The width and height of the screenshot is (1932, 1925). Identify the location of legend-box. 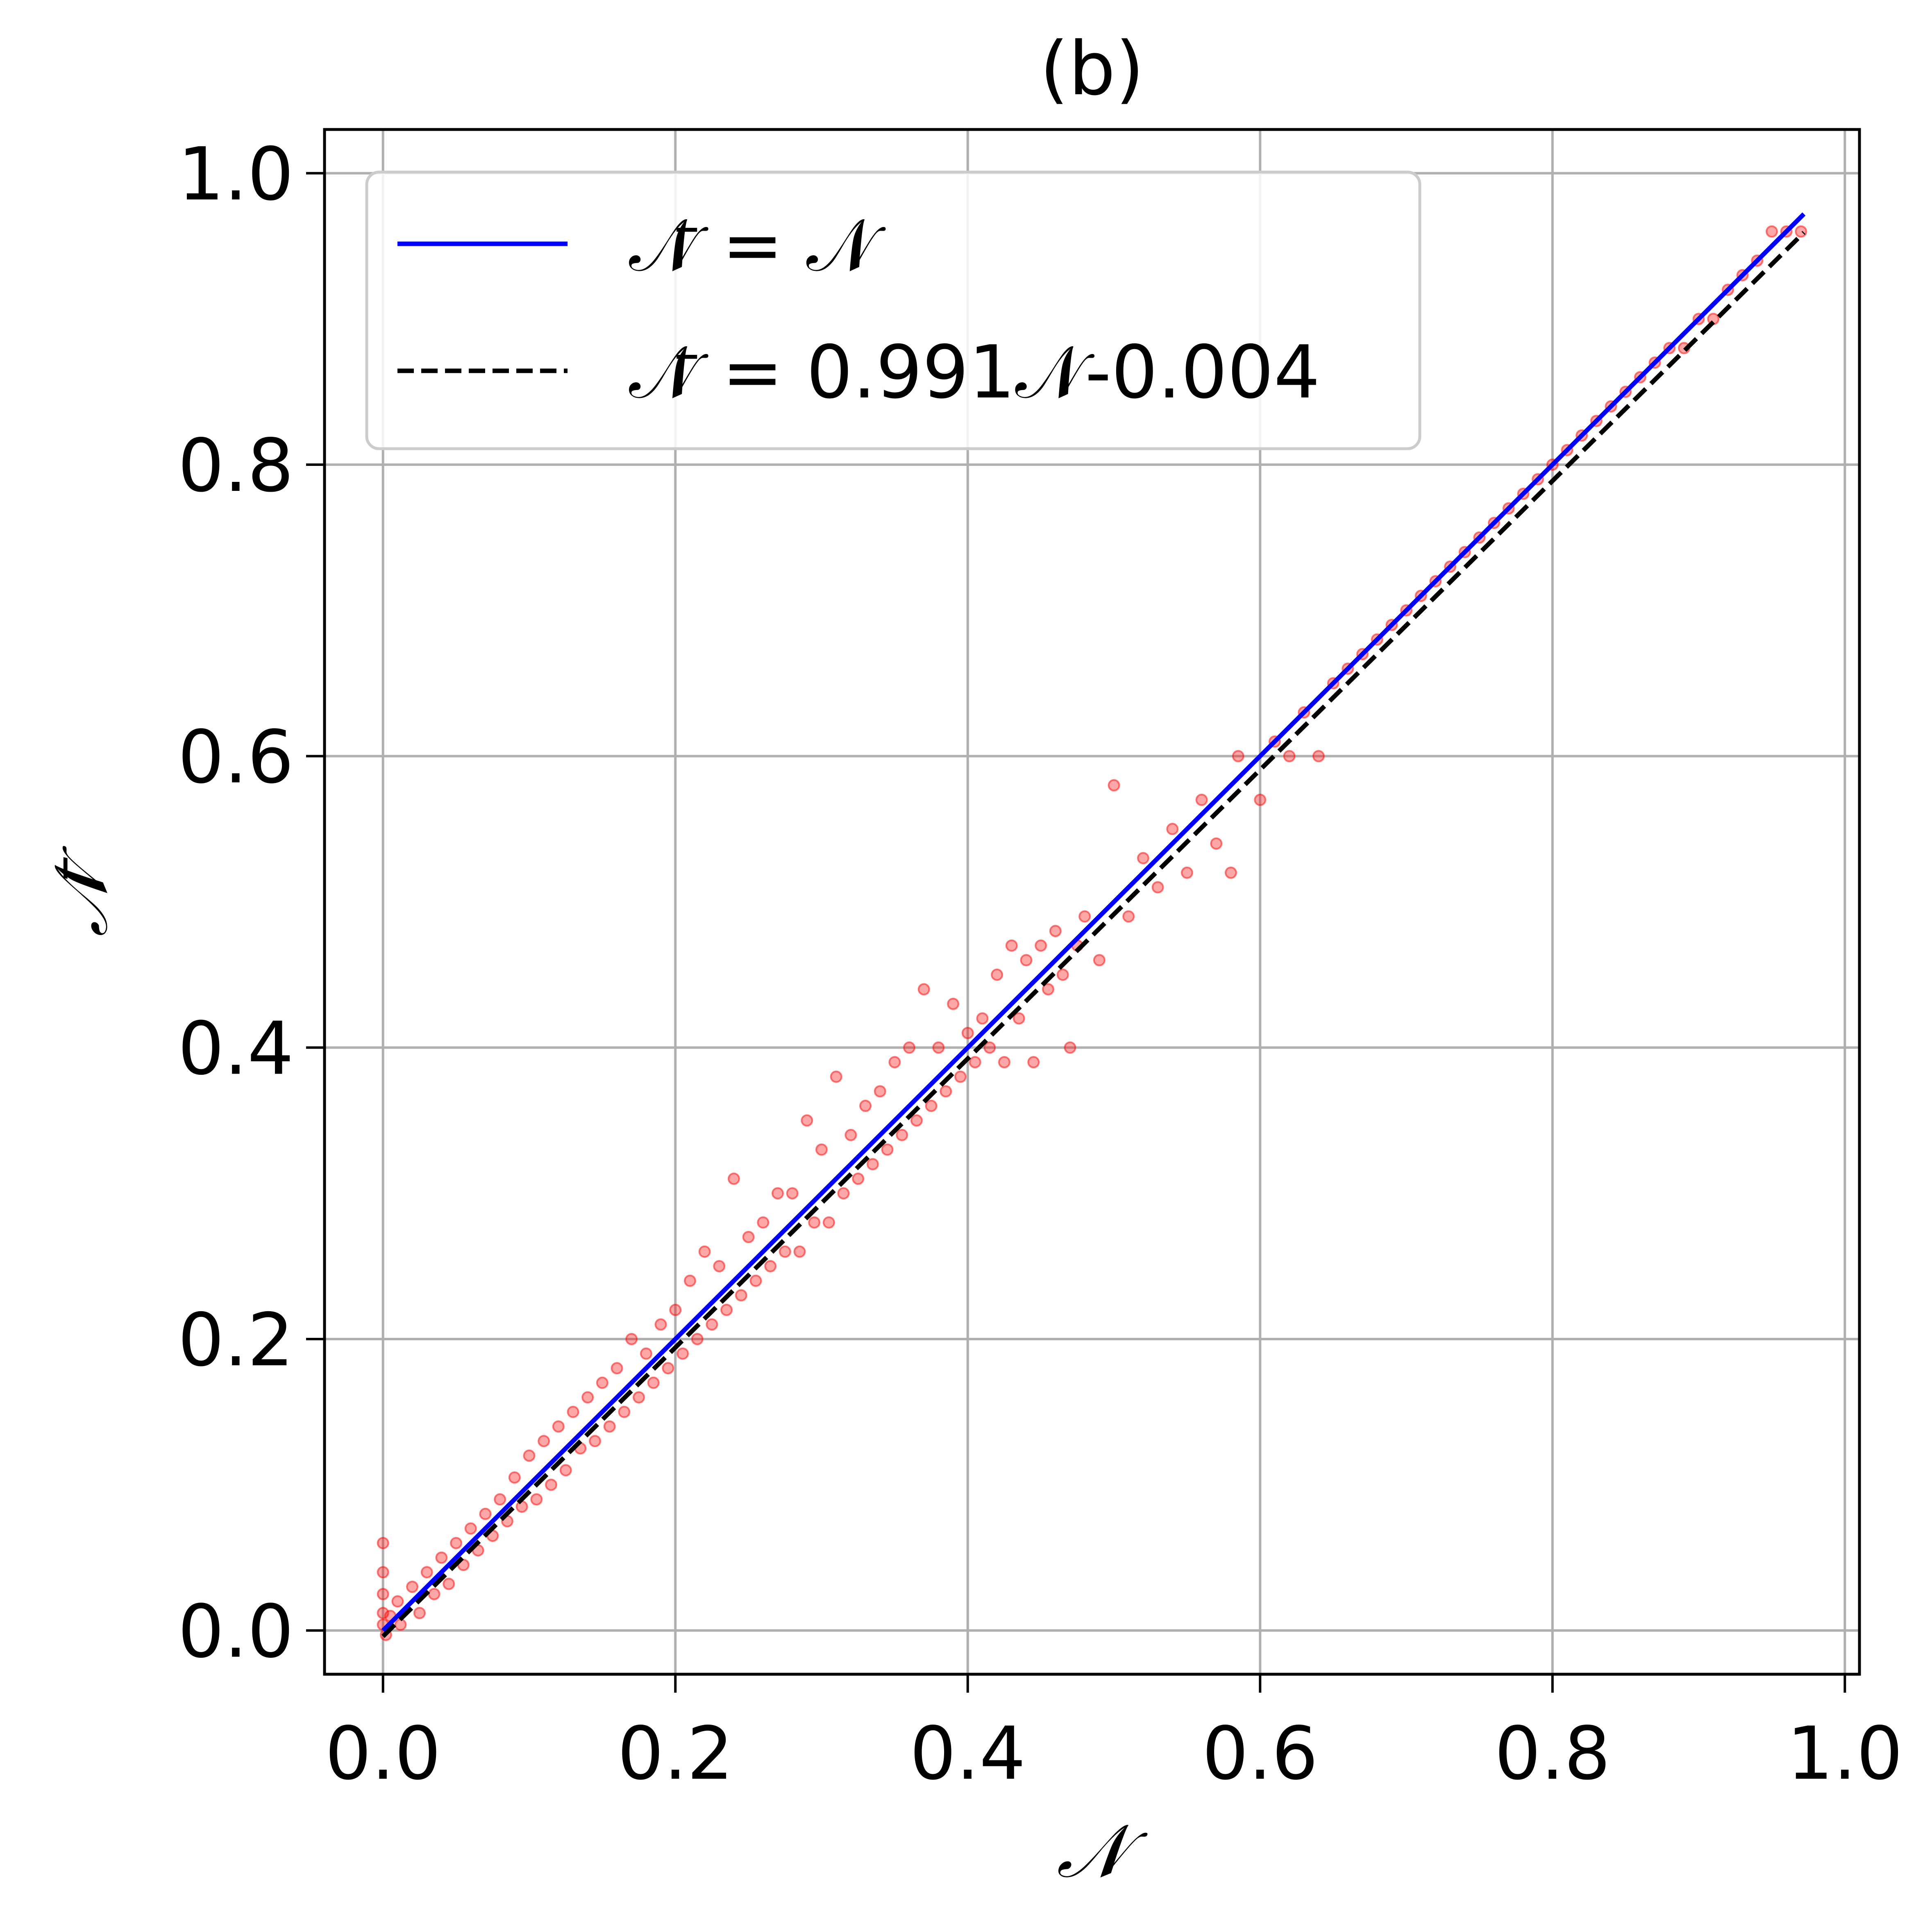
(893, 310).